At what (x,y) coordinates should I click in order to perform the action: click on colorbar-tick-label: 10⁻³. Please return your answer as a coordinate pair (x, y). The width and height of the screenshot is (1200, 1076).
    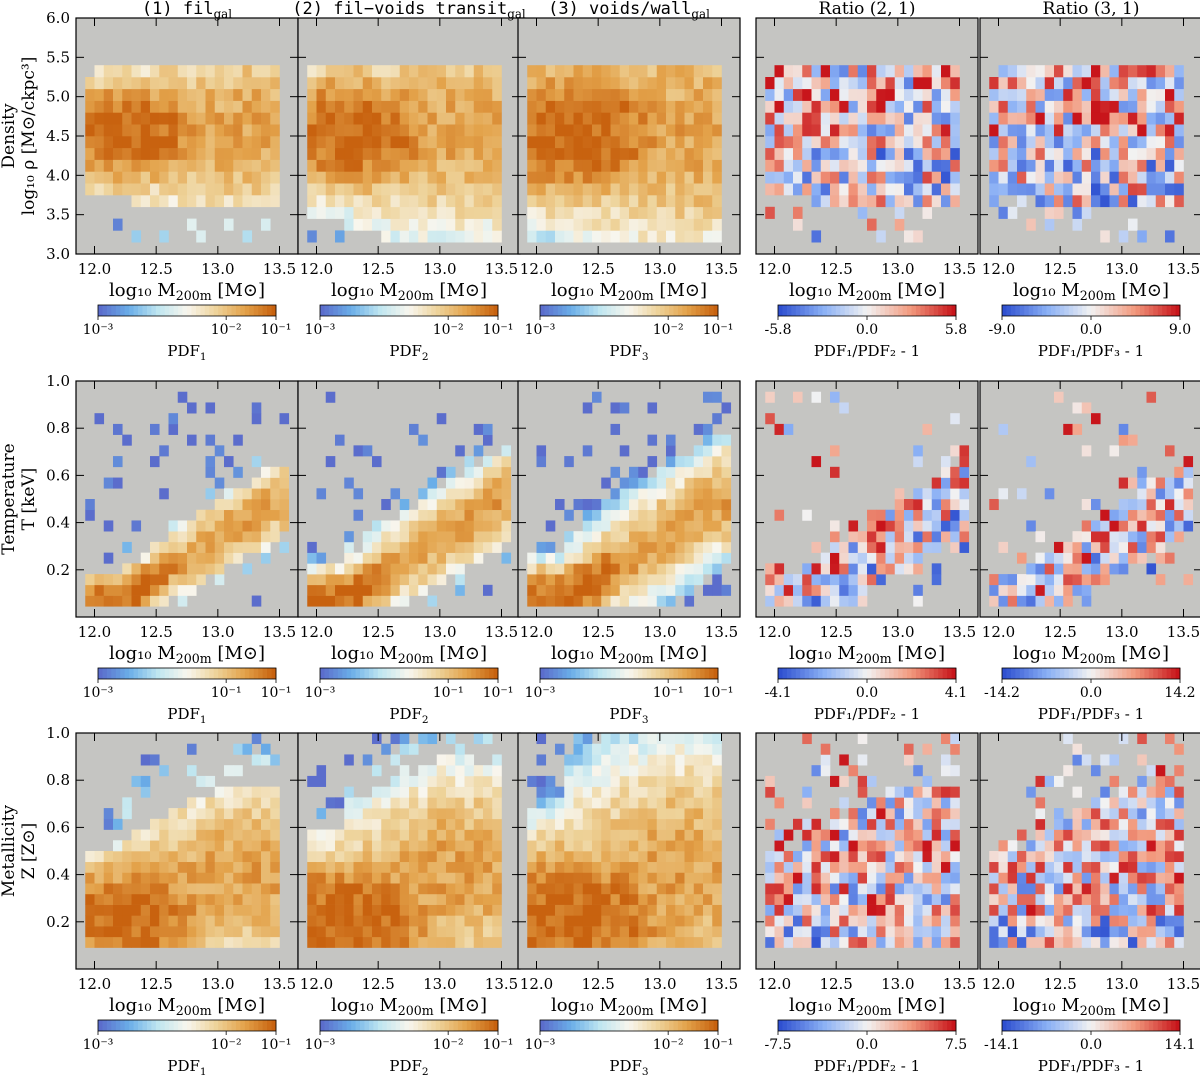
    Looking at the image, I should click on (98, 693).